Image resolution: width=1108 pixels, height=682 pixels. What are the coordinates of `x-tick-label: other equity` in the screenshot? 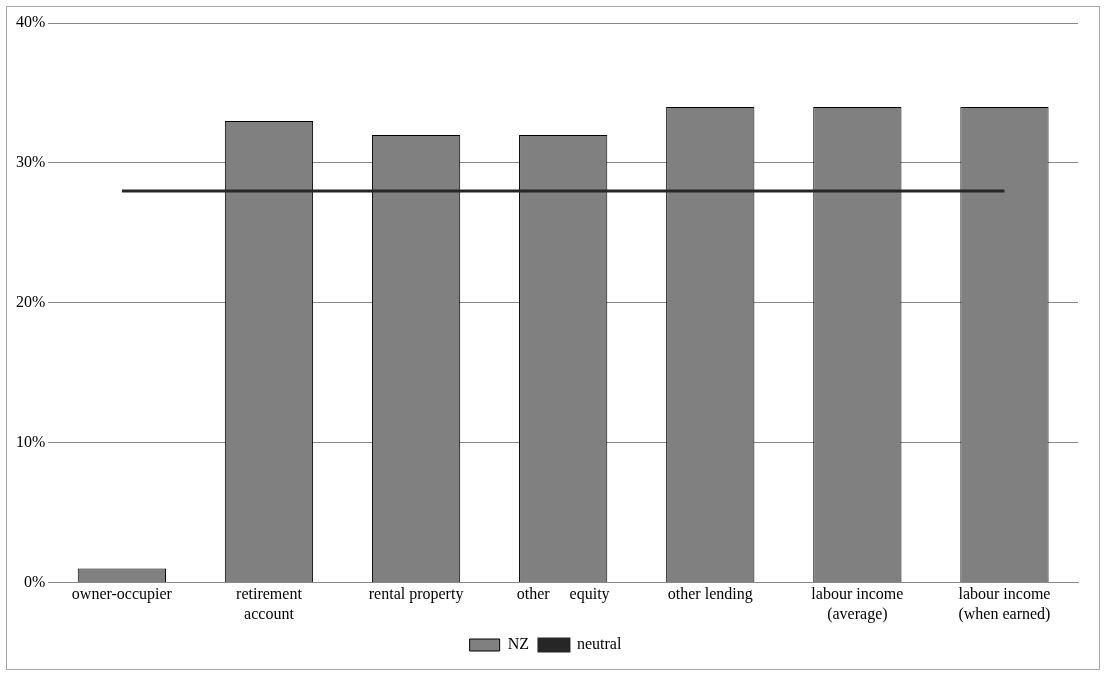 It's located at (563, 594).